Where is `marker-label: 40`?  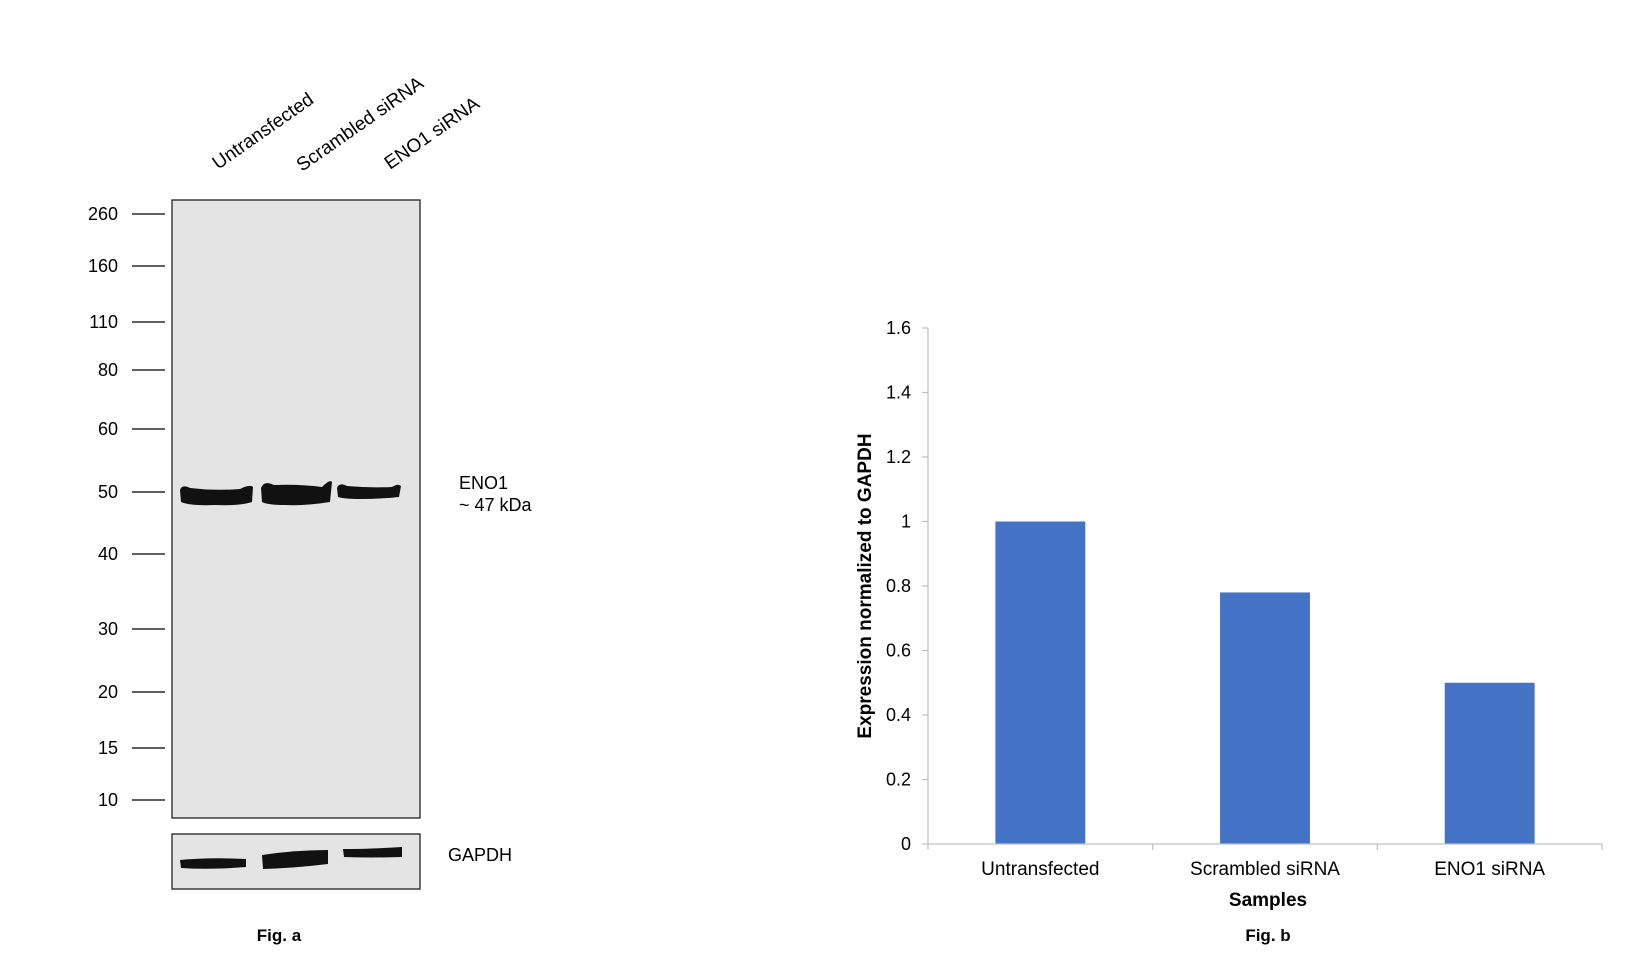 marker-label: 40 is located at coordinates (108, 554).